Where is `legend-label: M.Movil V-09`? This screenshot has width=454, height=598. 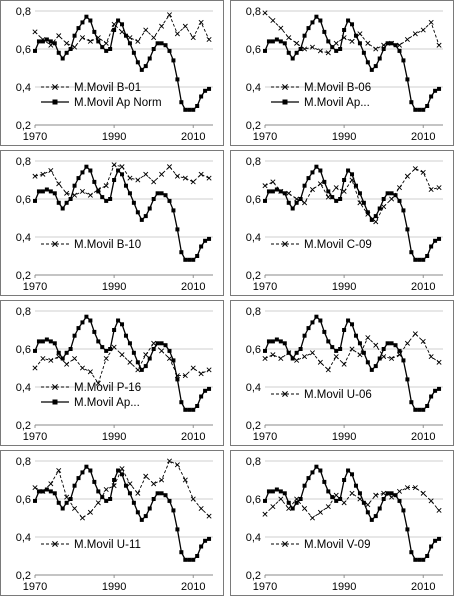
legend-label: M.Movil V-09 is located at coordinates (337, 545).